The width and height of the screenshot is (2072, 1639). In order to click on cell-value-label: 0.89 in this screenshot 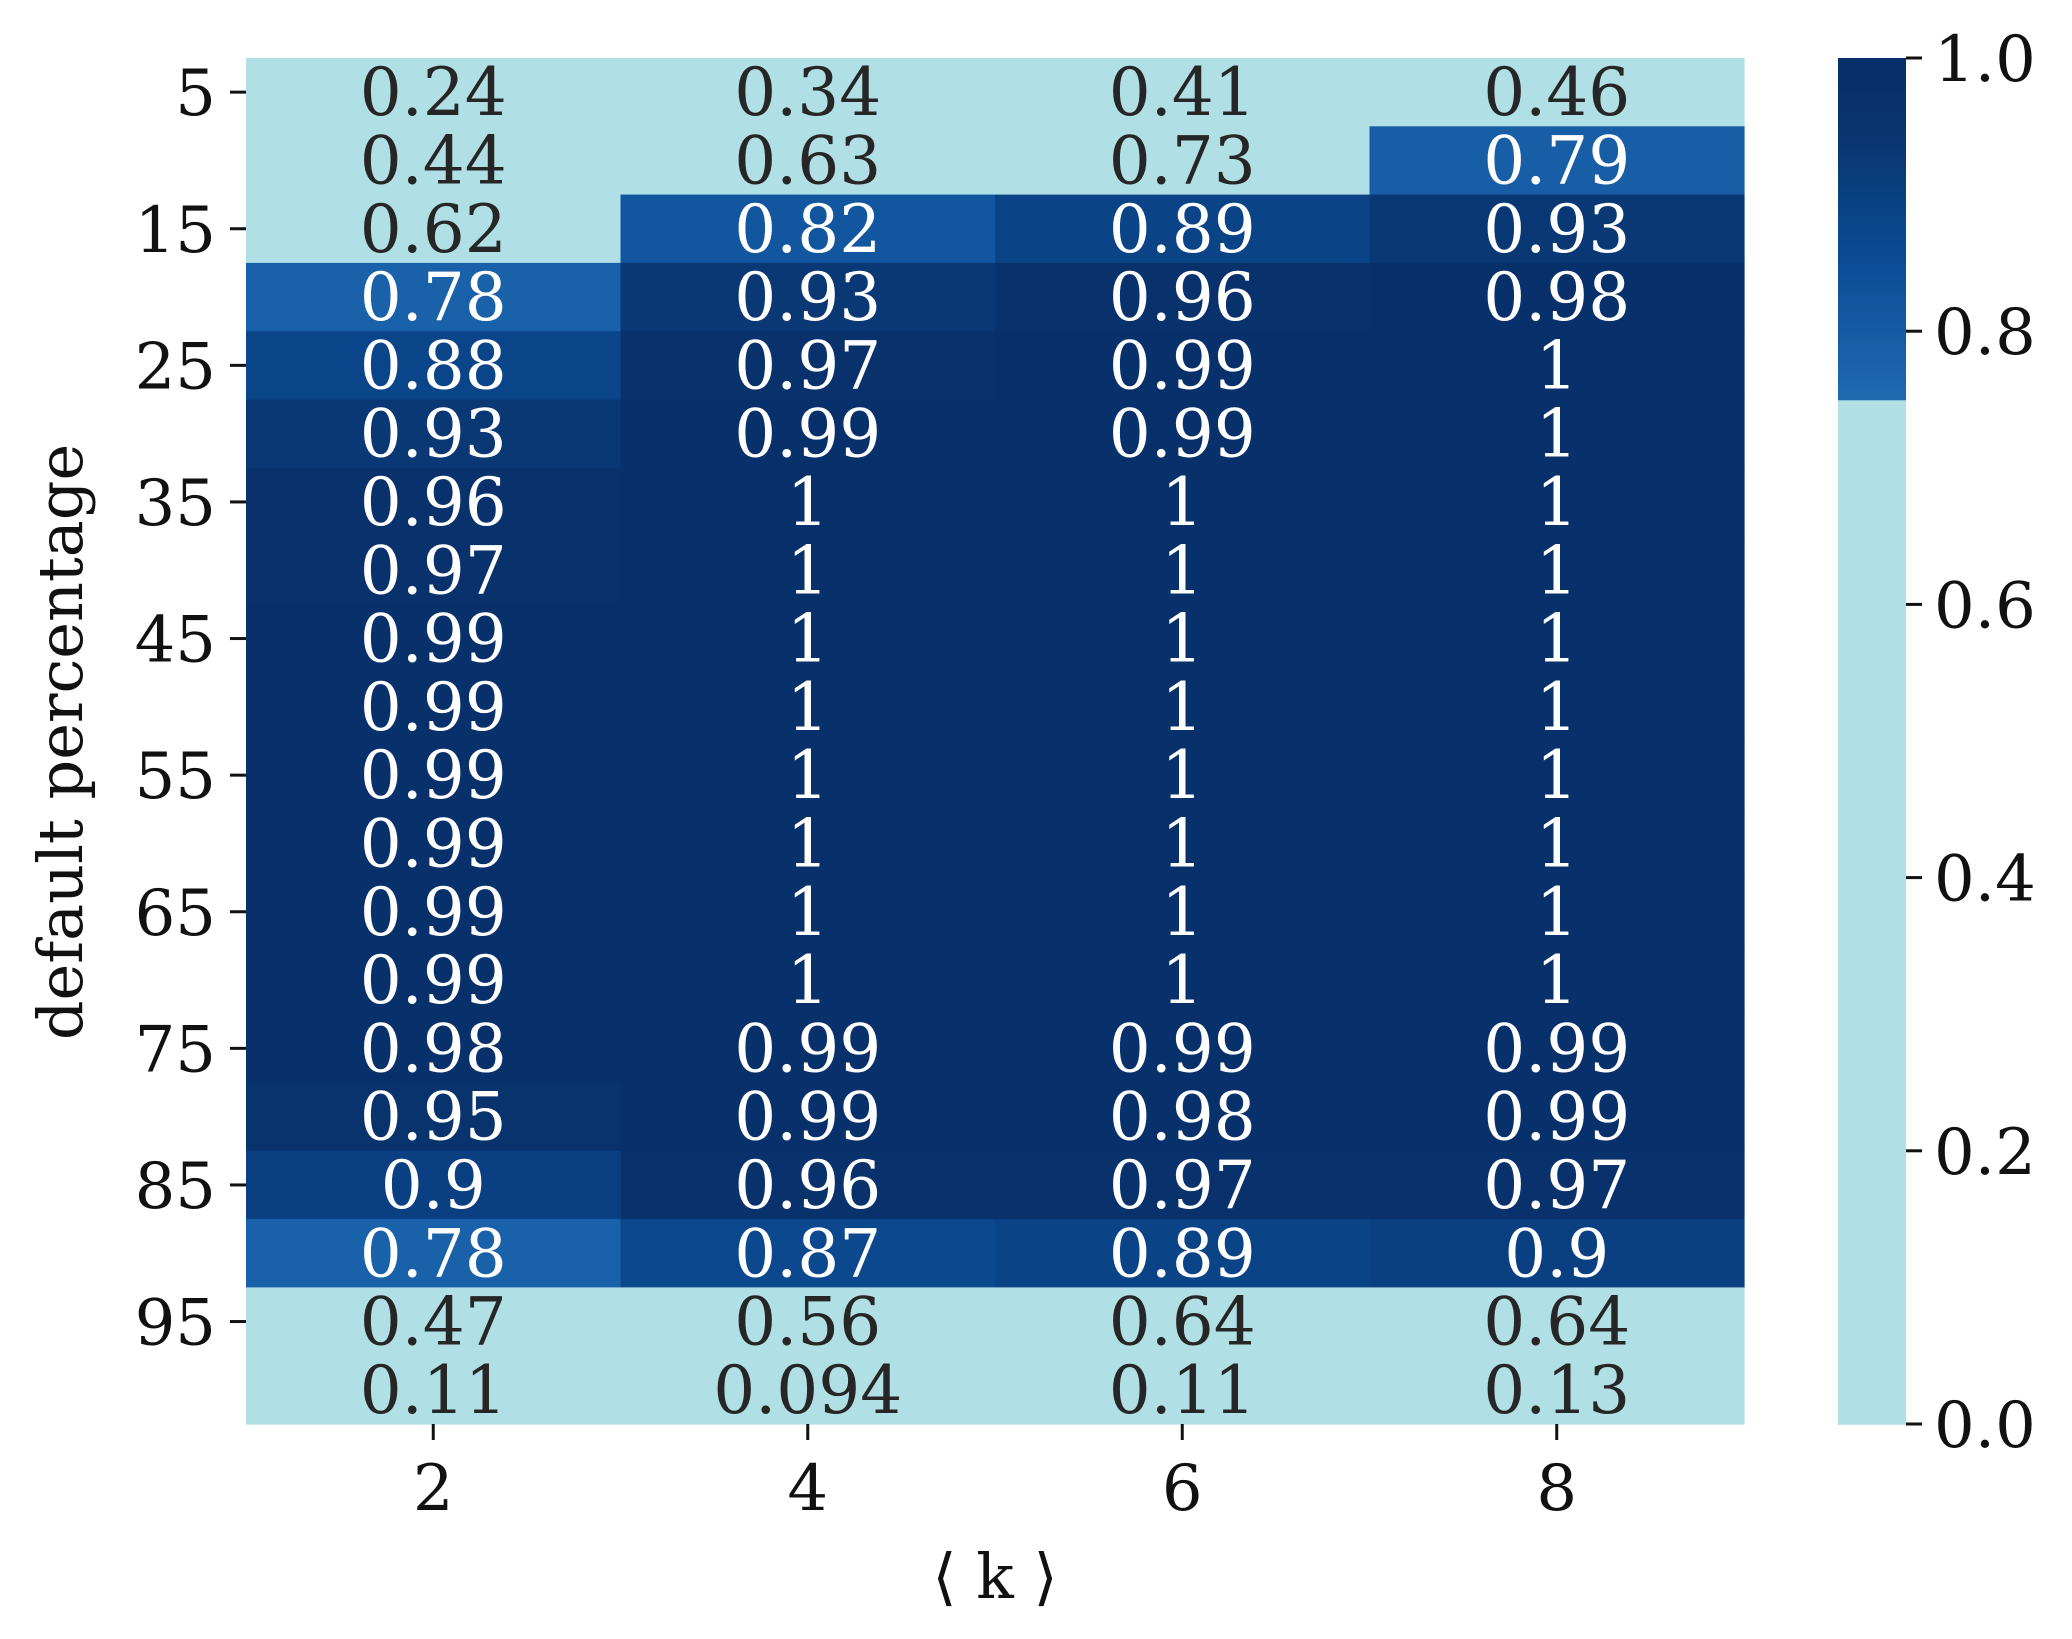, I will do `click(1182, 1253)`.